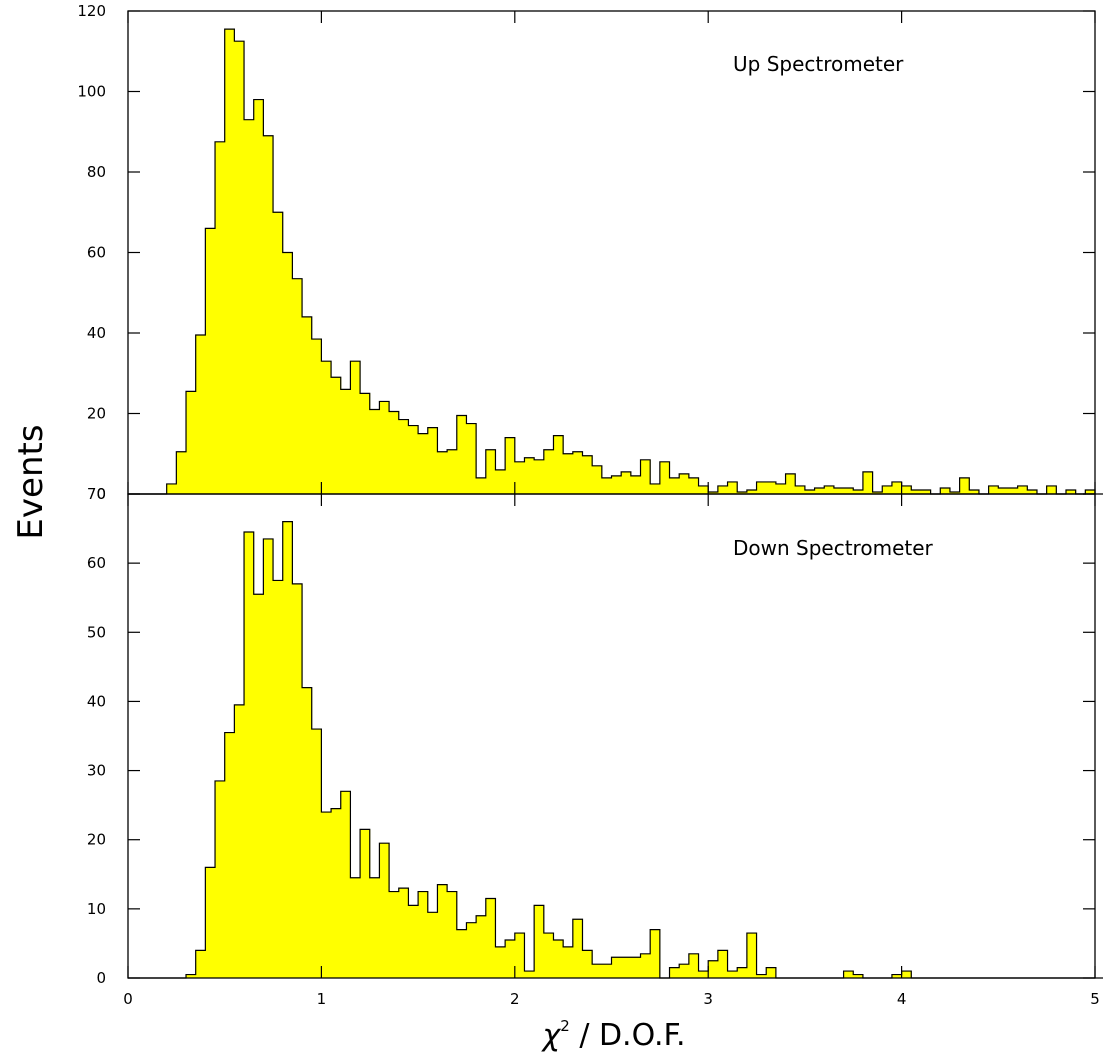 The image size is (1103, 1053). I want to click on y-tick-label: 0, so click(101, 978).